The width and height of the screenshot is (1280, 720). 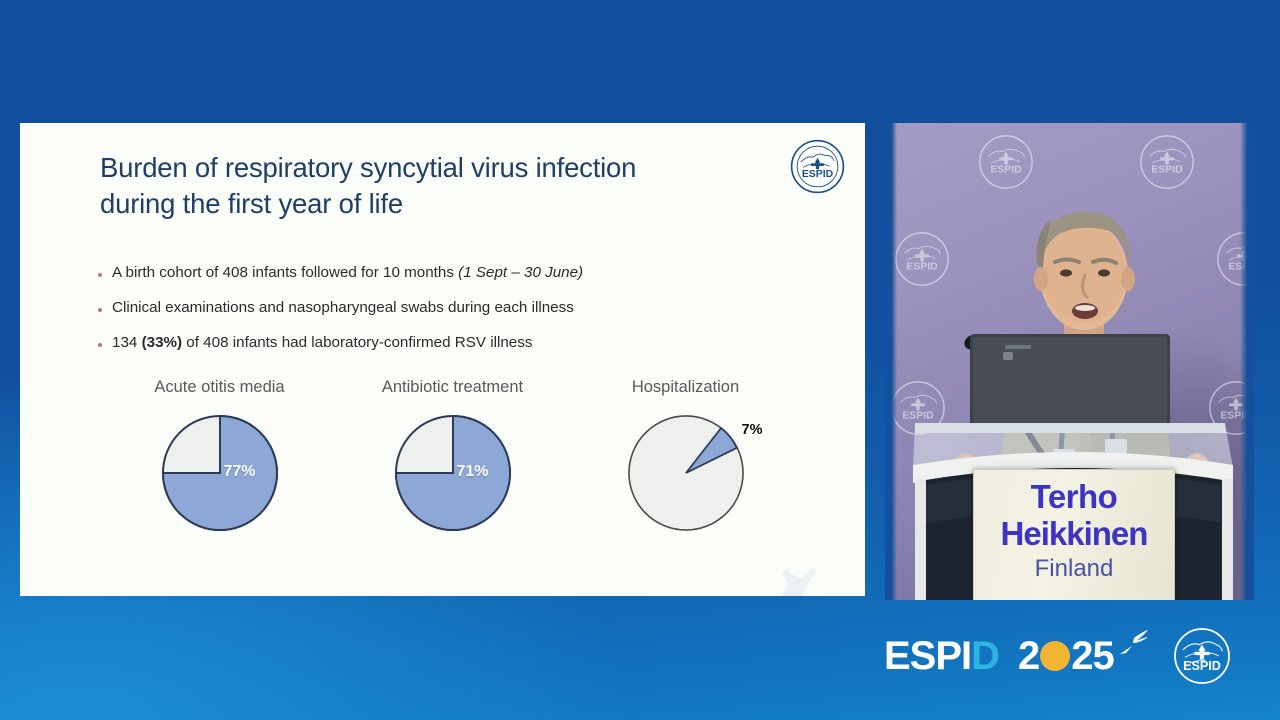 I want to click on pie-acute-otitis-media: 77%, so click(x=220, y=475).